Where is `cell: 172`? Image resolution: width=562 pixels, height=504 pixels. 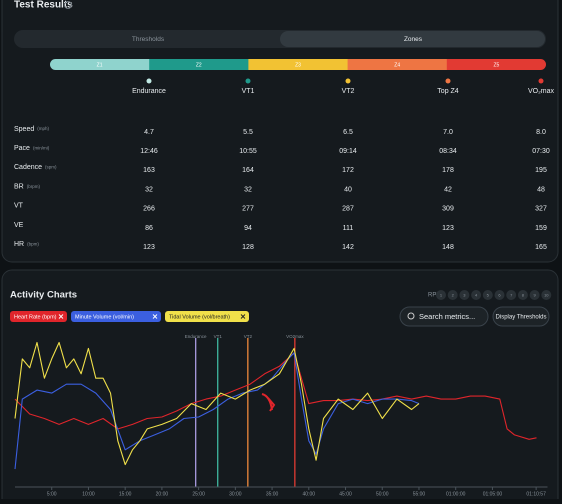
cell: 172 is located at coordinates (348, 170).